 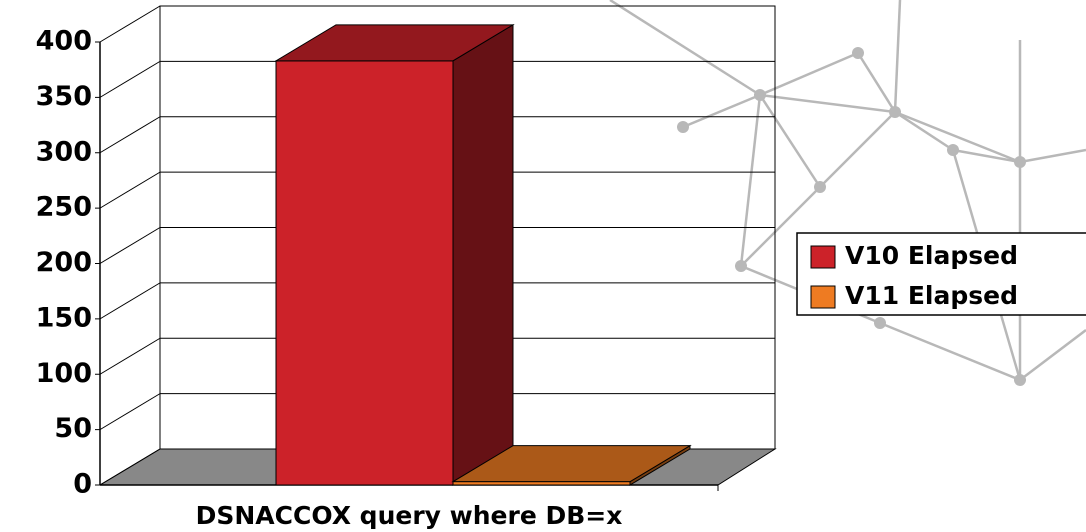 What do you see at coordinates (64, 151) in the screenshot?
I see `y-tick-label: 300` at bounding box center [64, 151].